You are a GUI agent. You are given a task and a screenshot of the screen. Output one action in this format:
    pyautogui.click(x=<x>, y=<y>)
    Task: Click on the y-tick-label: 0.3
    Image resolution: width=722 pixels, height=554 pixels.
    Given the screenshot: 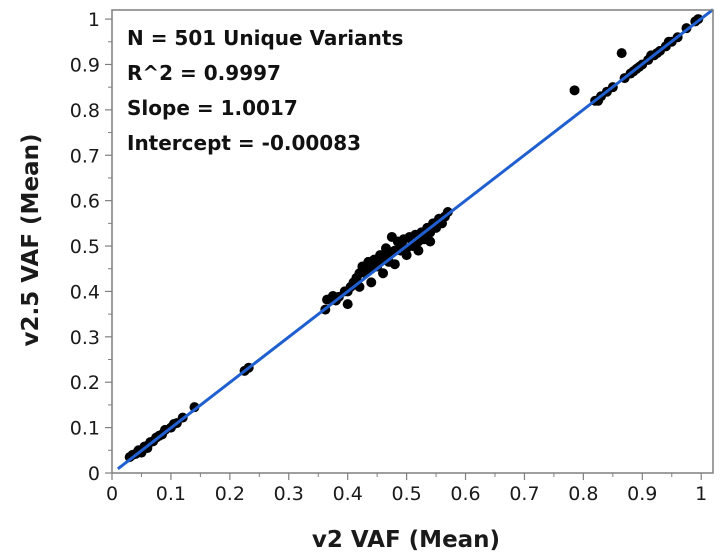 What is the action you would take?
    pyautogui.click(x=85, y=338)
    